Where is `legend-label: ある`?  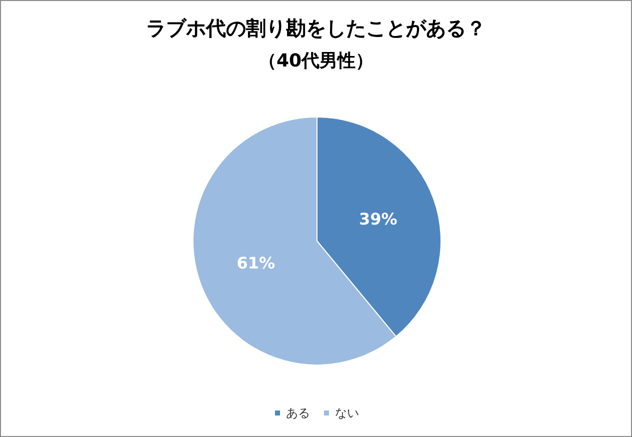 legend-label: ある is located at coordinates (298, 413).